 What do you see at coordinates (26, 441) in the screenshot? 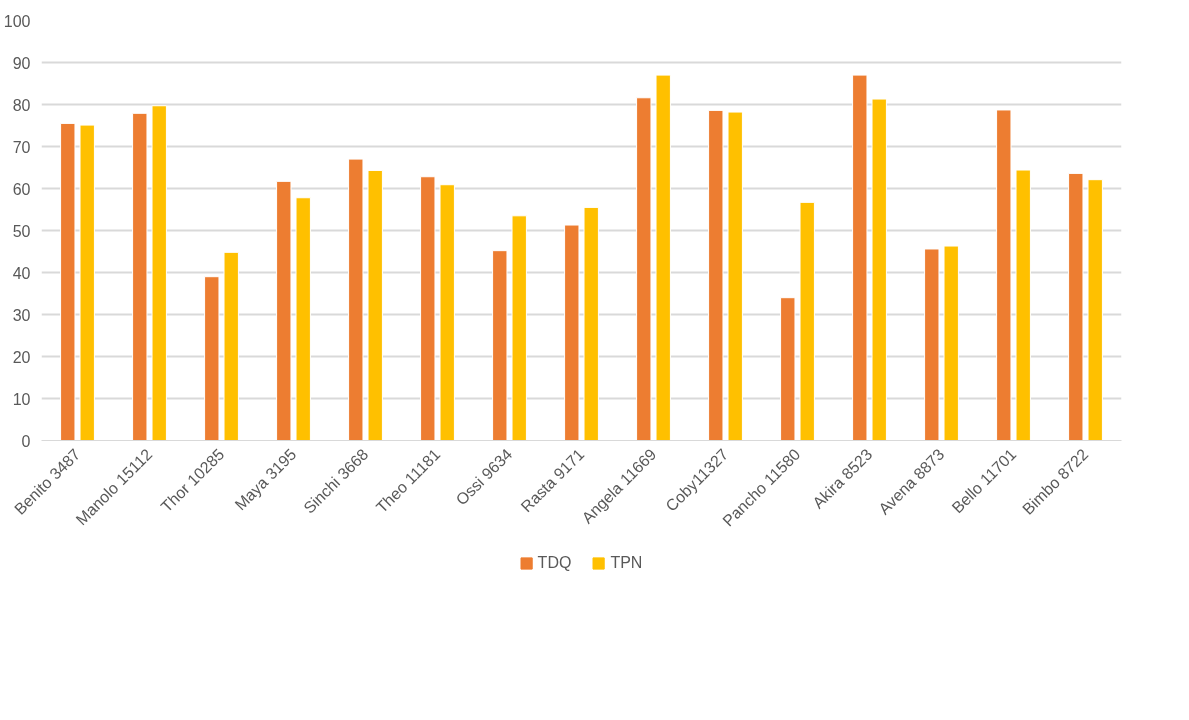
I see `y-tick-label: 0` at bounding box center [26, 441].